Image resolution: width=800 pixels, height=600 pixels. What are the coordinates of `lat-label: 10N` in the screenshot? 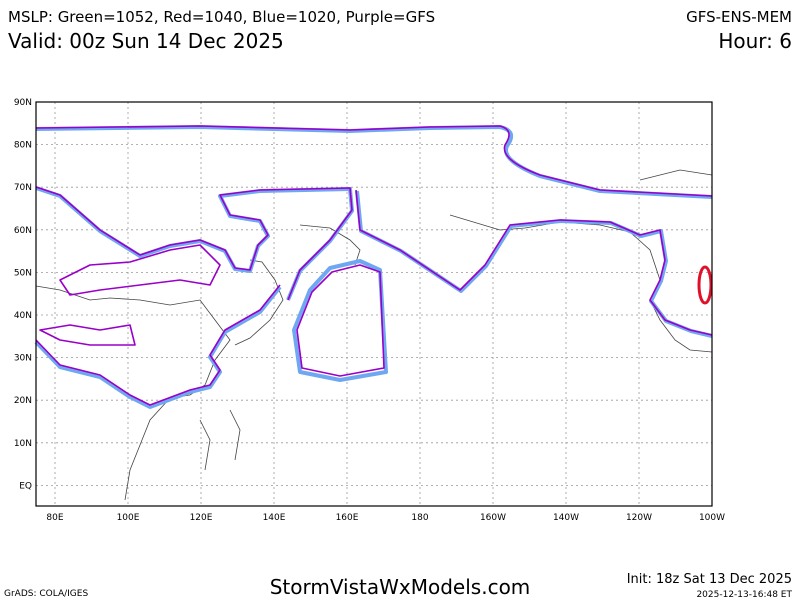 It's located at (23, 444).